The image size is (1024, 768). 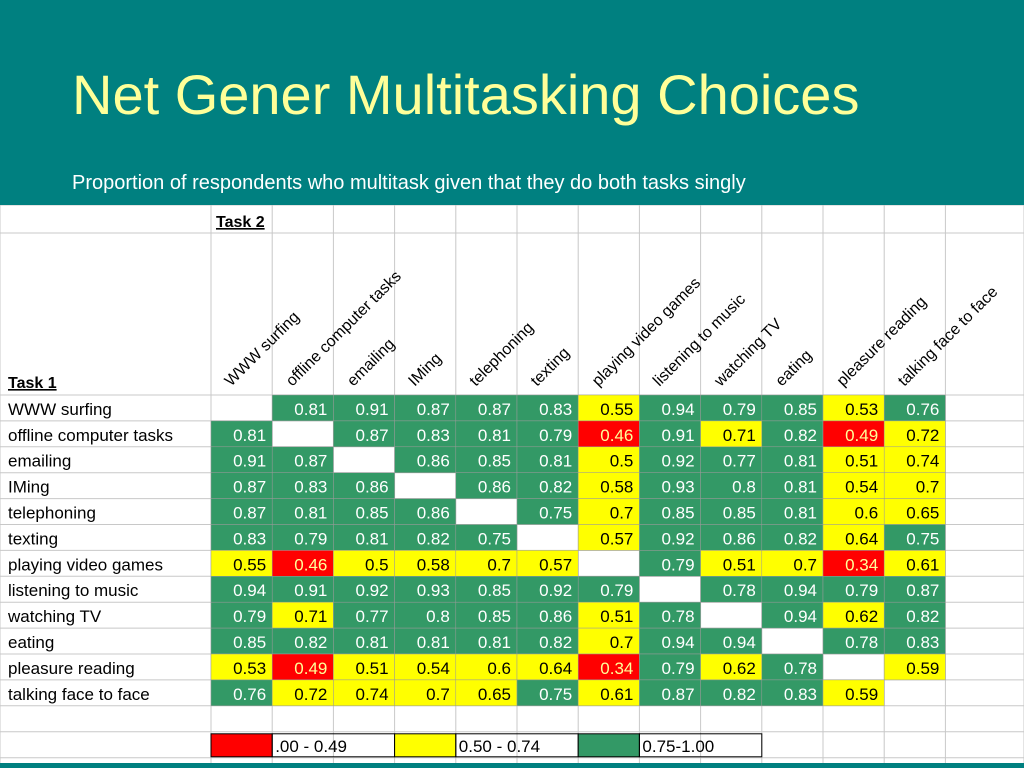 What do you see at coordinates (29, 487) in the screenshot?
I see `row-label: IMing` at bounding box center [29, 487].